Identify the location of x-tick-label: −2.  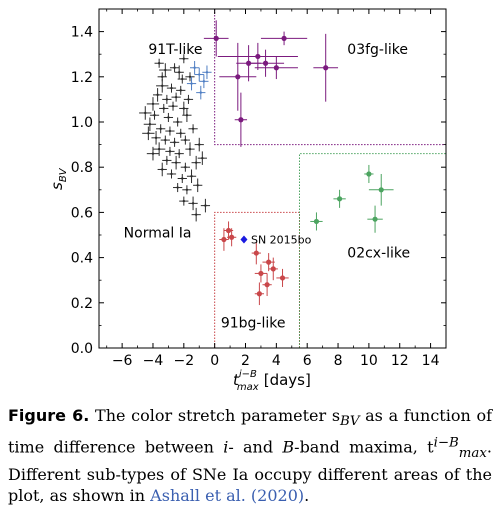
(184, 361).